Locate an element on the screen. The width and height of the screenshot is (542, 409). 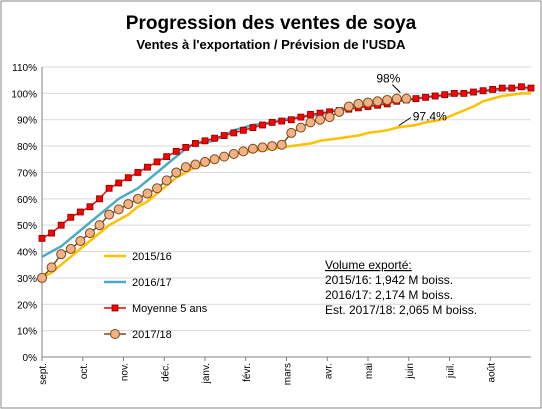
legend-label: 2016/17 is located at coordinates (152, 283).